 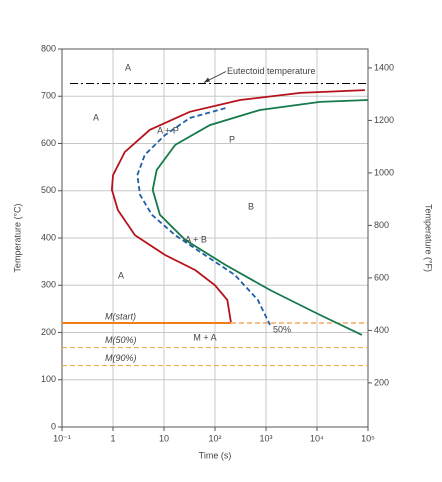 What do you see at coordinates (381, 225) in the screenshot?
I see `y2-tick-label: 800` at bounding box center [381, 225].